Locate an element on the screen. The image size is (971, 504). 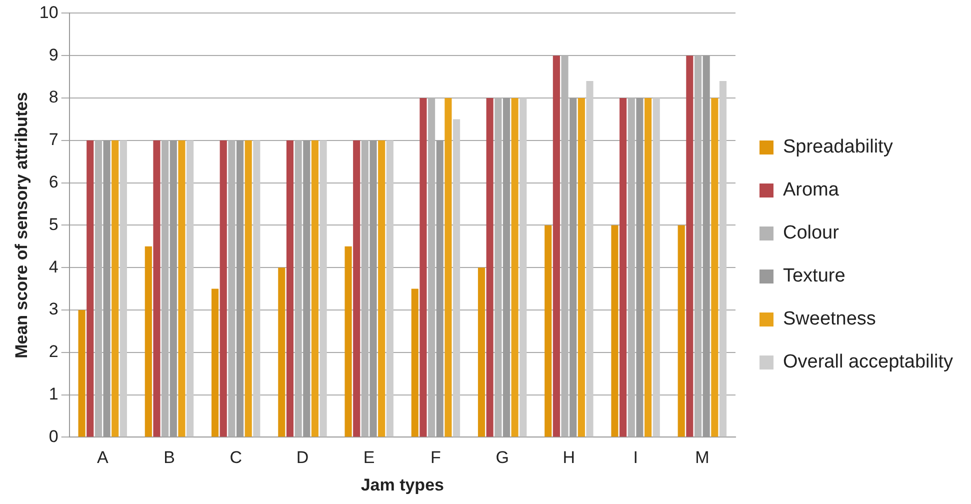
x-tick-label: G is located at coordinates (502, 458).